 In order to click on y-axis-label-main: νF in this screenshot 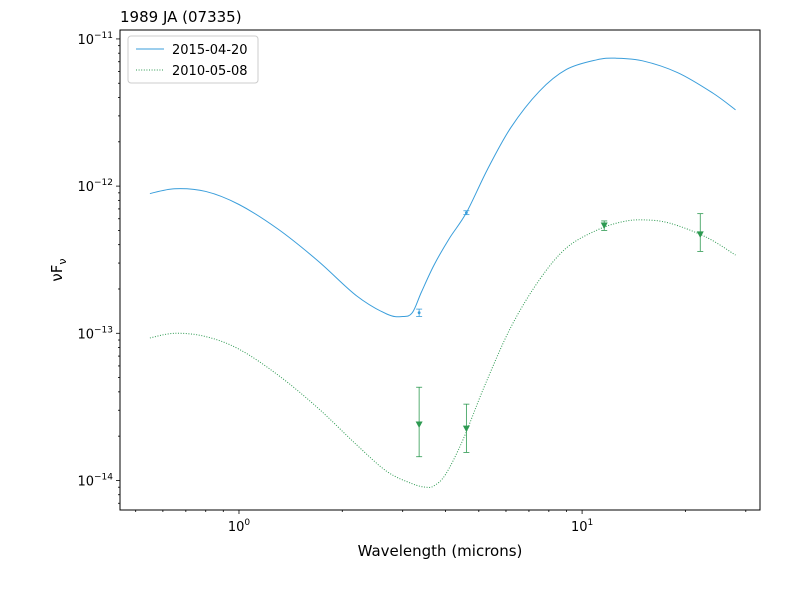, I will do `click(57, 273)`.